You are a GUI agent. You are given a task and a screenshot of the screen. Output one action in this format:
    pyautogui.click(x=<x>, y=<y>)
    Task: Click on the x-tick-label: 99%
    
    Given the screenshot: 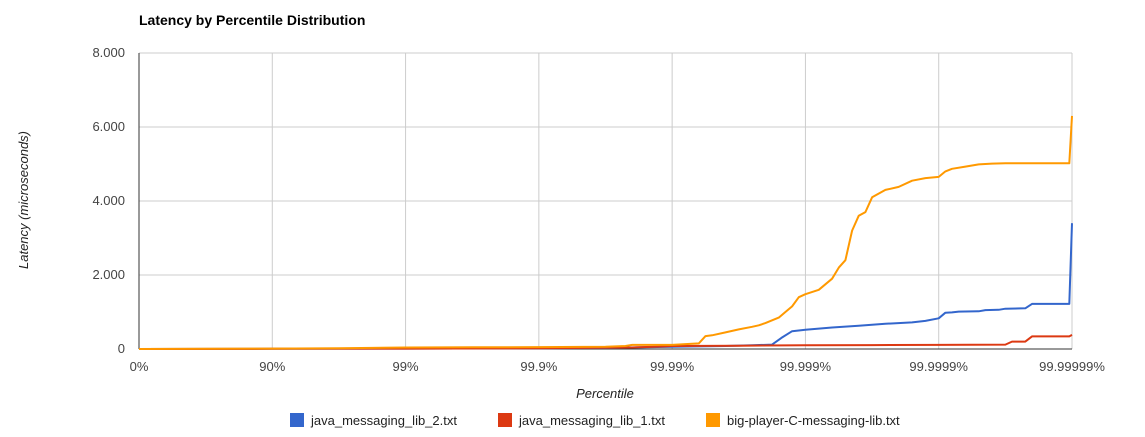 What is the action you would take?
    pyautogui.click(x=406, y=366)
    